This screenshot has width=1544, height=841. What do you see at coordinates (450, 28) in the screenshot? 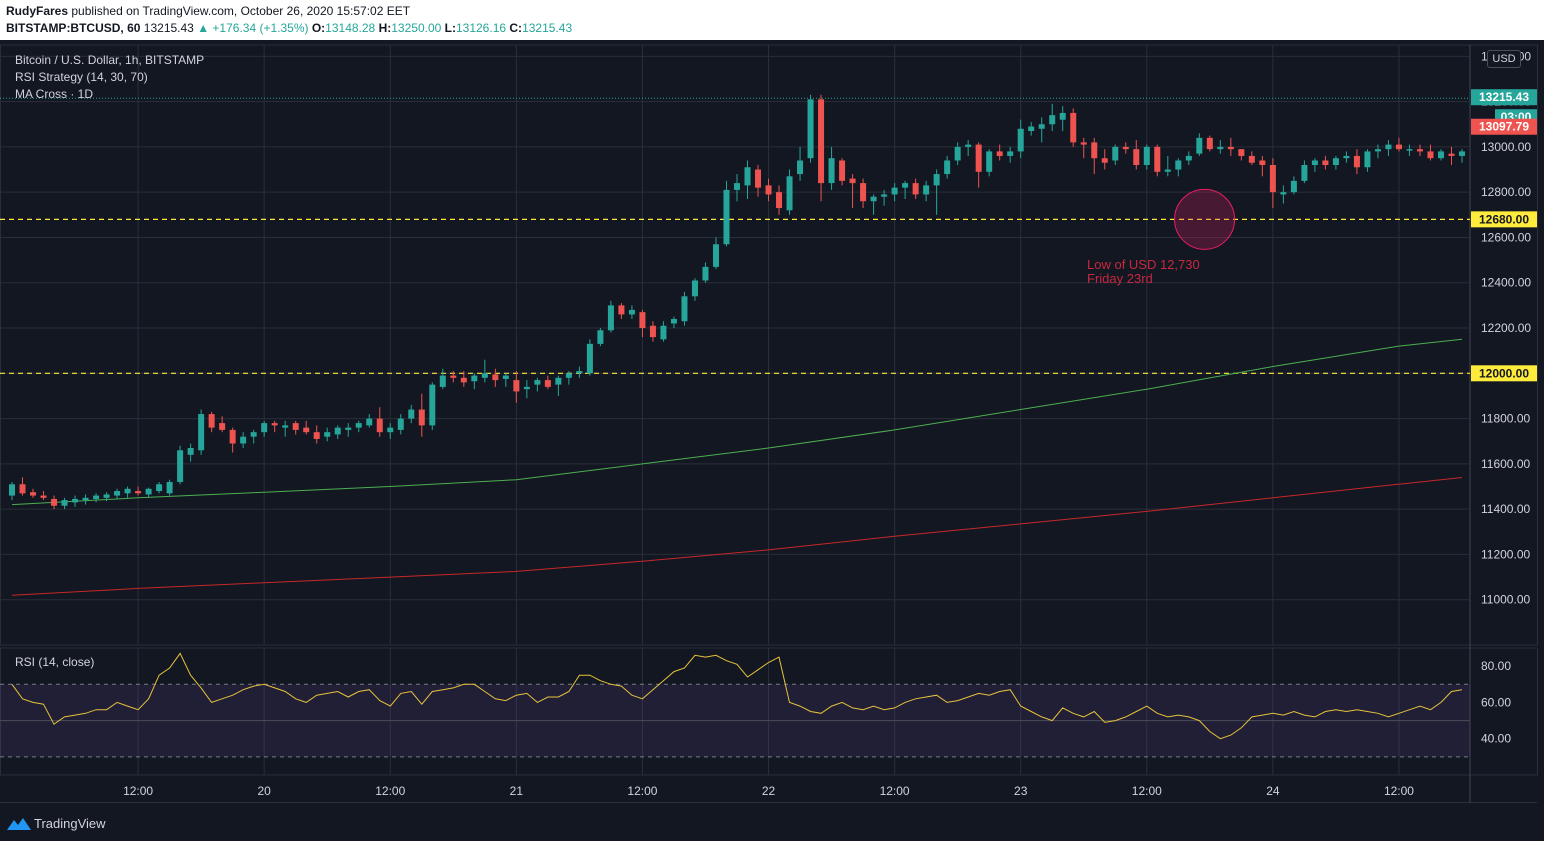
I see `low-label: L:` at bounding box center [450, 28].